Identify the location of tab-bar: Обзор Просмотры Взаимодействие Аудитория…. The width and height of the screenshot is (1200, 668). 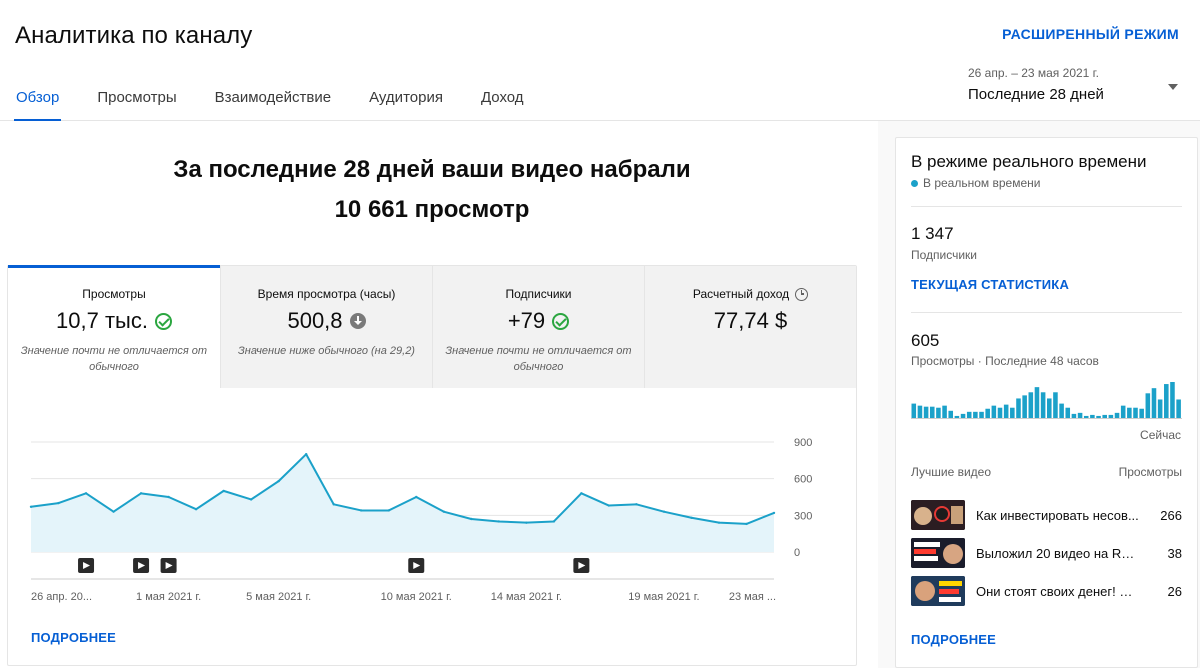
(273, 100).